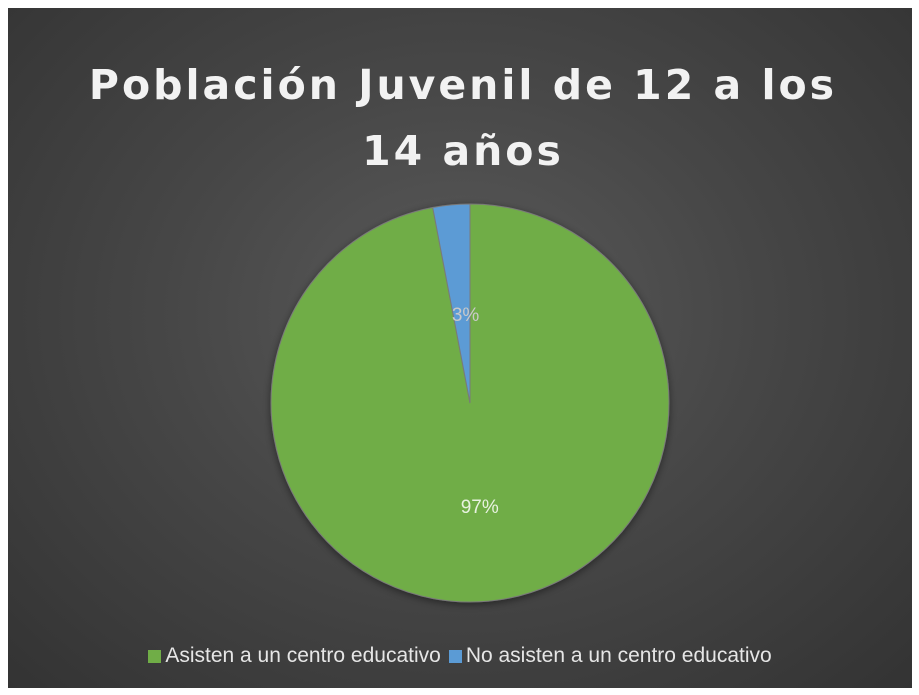  I want to click on legend-label-asisten: Asisten a un centro educativo, so click(303, 655).